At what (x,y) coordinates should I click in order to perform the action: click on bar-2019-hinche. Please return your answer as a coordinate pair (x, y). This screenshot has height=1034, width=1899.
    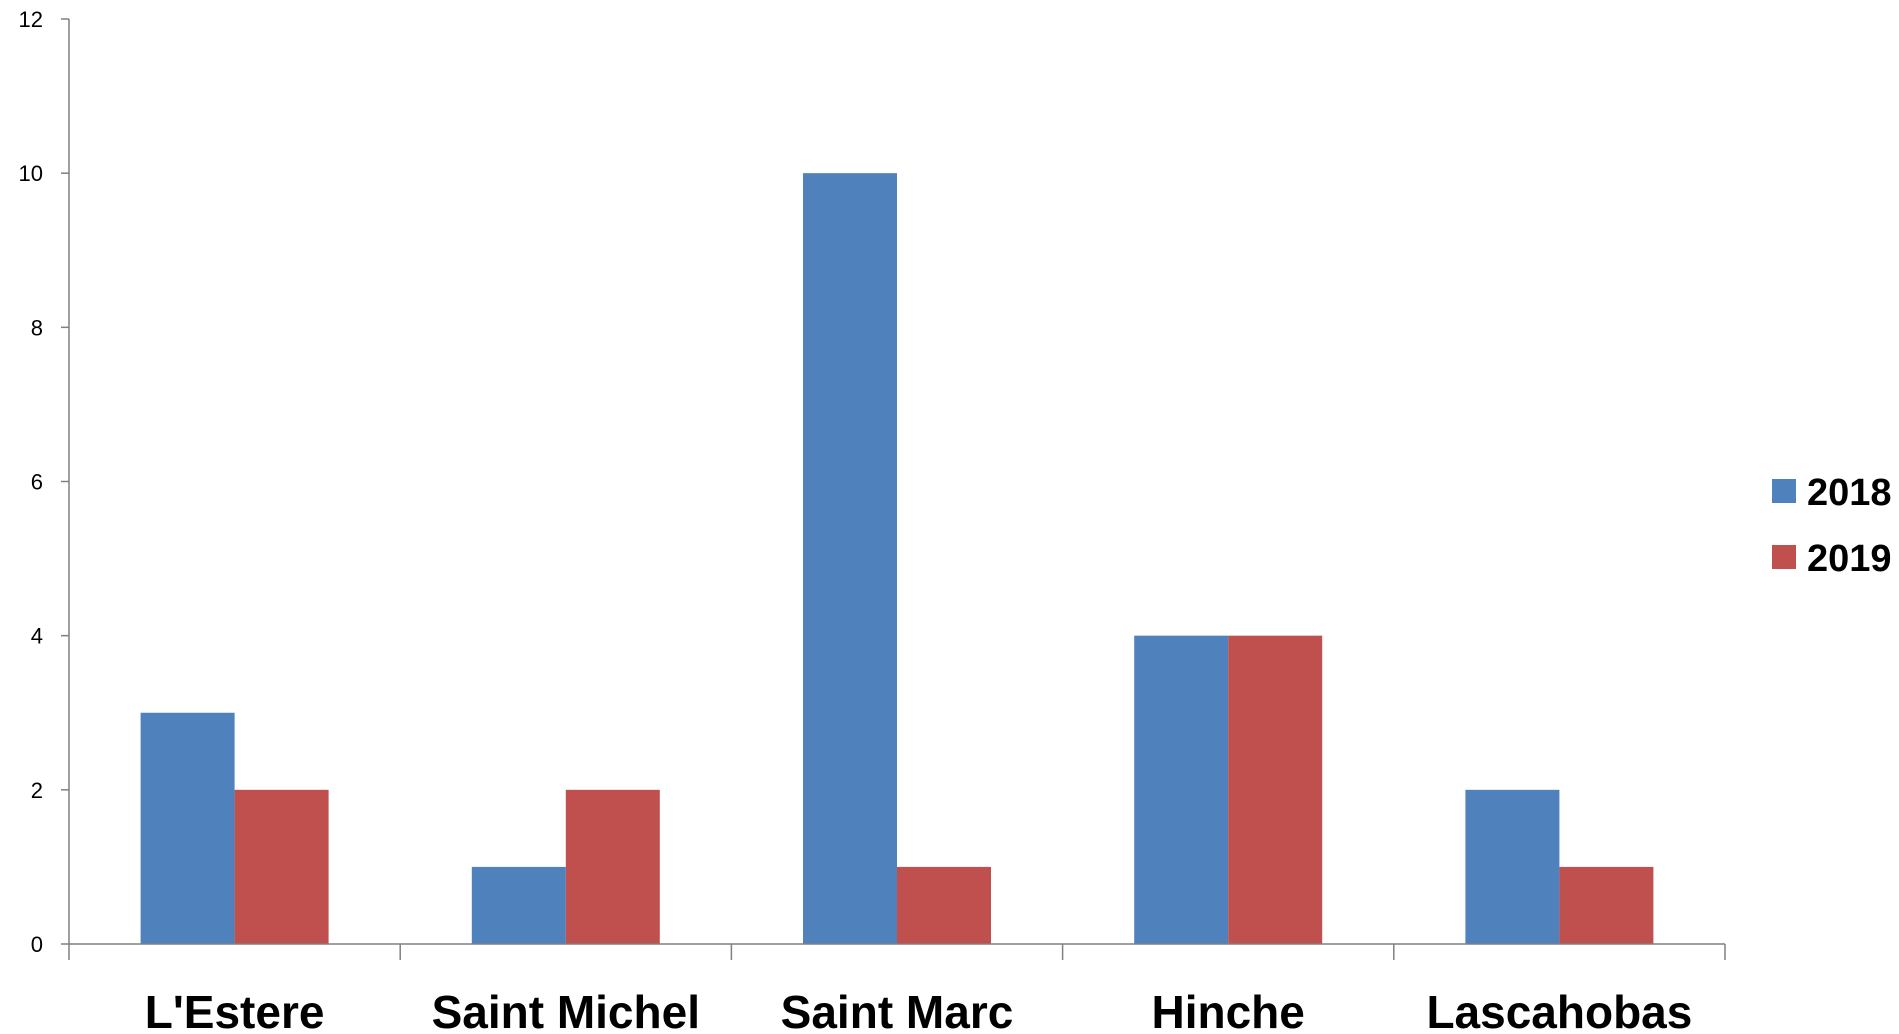
    Looking at the image, I should click on (1275, 789).